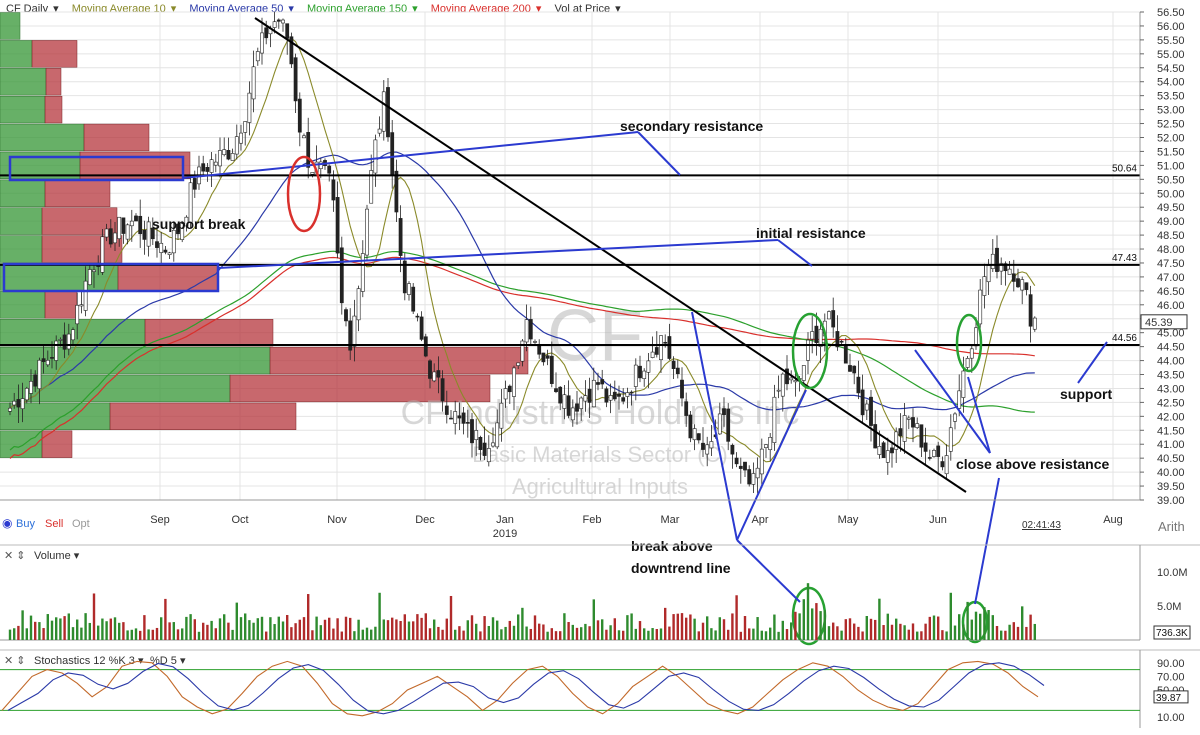 Image resolution: width=1200 pixels, height=735 pixels. Describe the element at coordinates (1171, 697) in the screenshot. I see `stoch-last-box` at that location.